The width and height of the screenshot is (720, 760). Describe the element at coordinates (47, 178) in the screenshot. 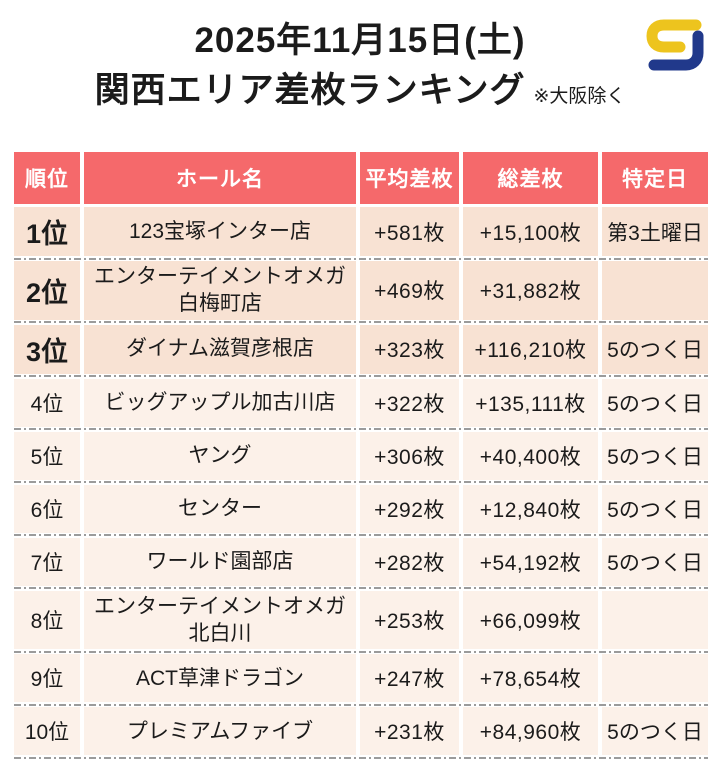

I see `column-header-rank: 順位` at that location.